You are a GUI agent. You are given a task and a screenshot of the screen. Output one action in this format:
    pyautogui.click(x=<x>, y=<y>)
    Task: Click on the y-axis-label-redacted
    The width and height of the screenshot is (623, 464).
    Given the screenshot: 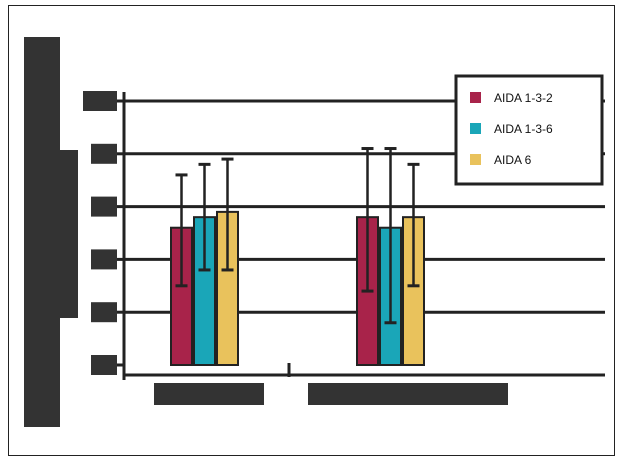 What is the action you would take?
    pyautogui.click(x=42, y=232)
    